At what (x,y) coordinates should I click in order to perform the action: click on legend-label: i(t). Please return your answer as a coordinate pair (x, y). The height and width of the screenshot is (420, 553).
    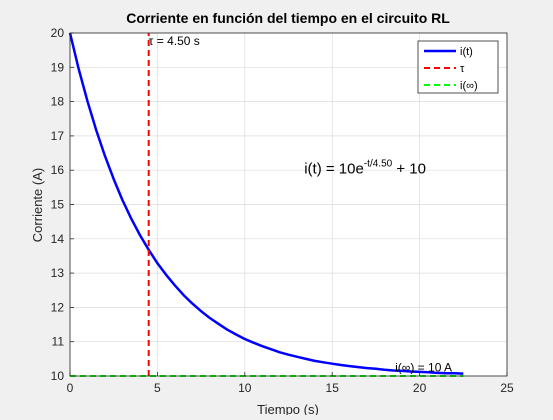
    Looking at the image, I should click on (466, 52).